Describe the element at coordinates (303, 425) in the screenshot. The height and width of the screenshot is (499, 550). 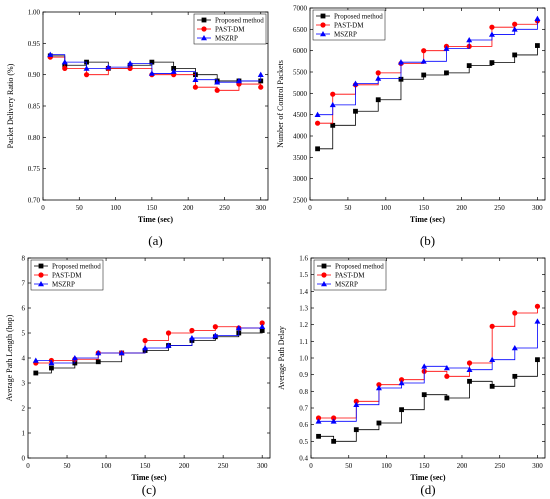
I see `y-tick-label: 0.6` at that location.